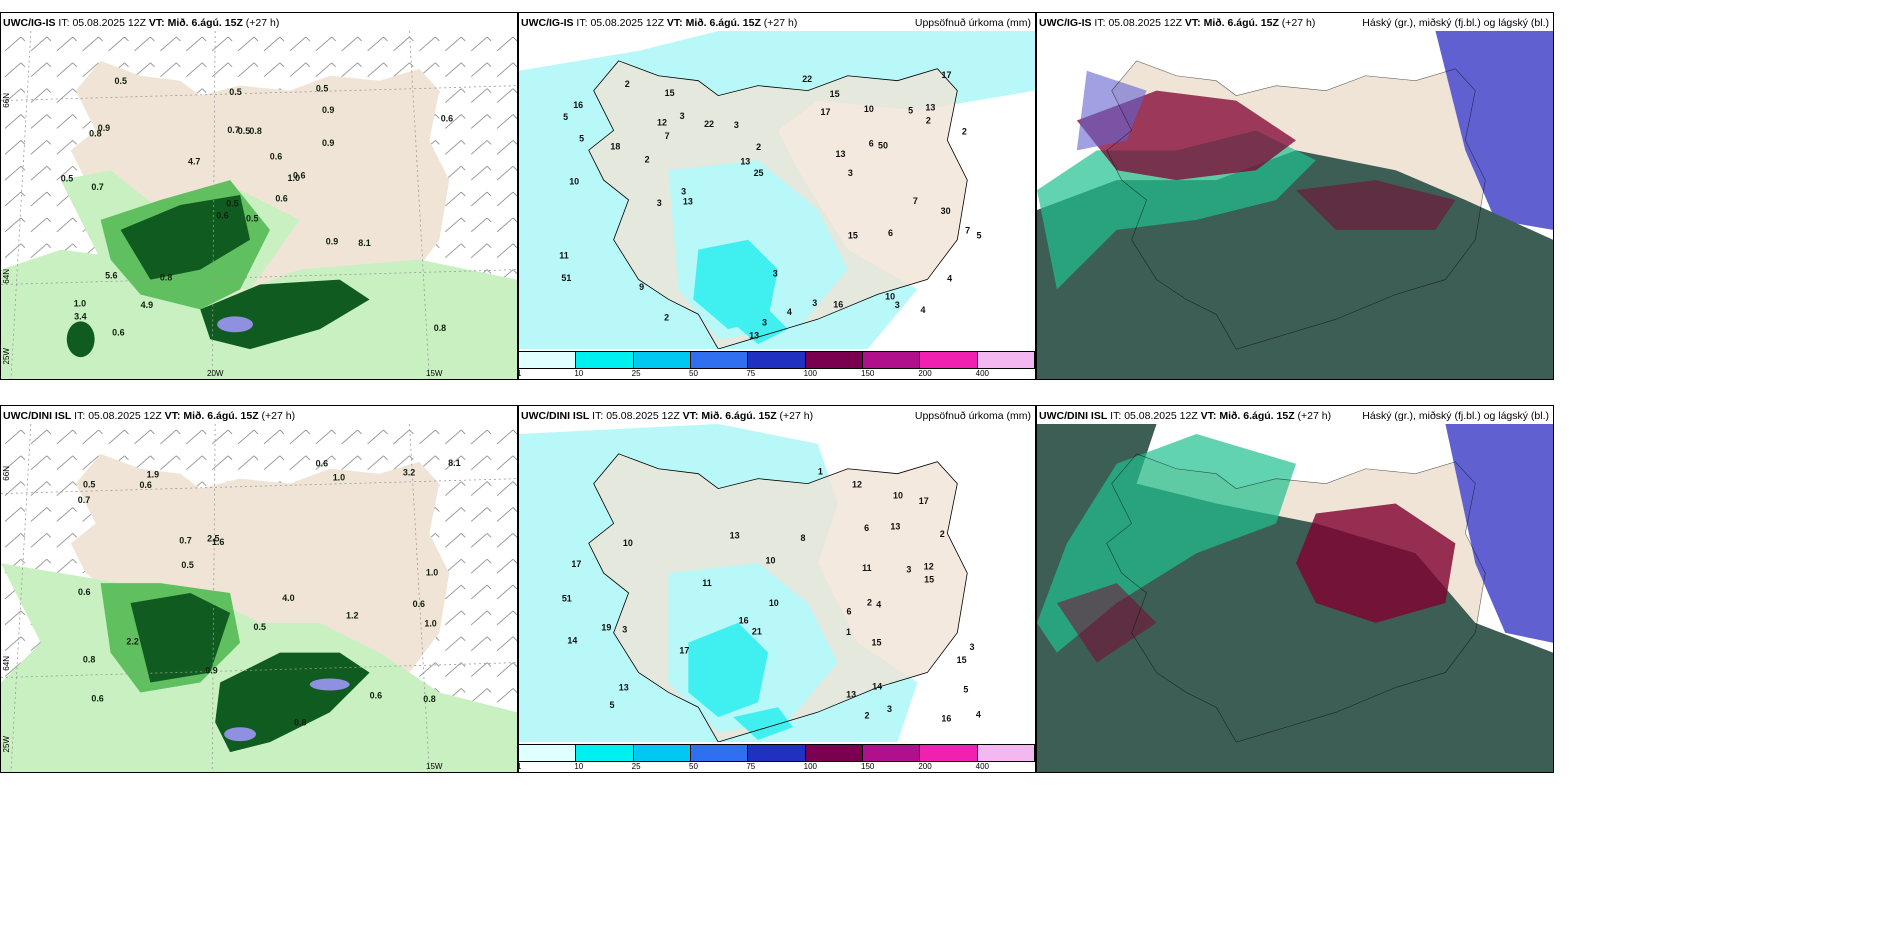  Describe the element at coordinates (213, 539) in the screenshot. I see `value-label: 2.5` at that location.